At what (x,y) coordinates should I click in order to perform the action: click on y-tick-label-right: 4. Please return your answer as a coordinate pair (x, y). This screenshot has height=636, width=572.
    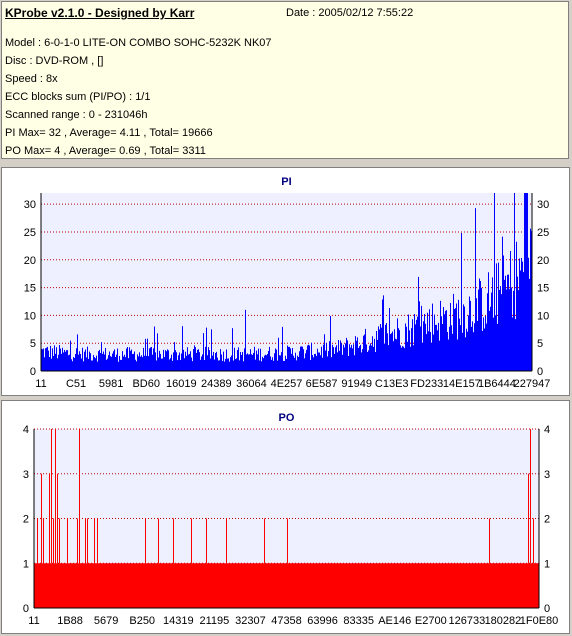
    Looking at the image, I should click on (547, 430).